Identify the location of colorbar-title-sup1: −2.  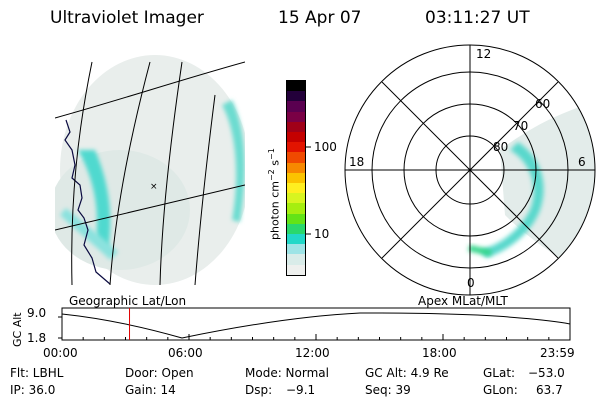
(271, 175).